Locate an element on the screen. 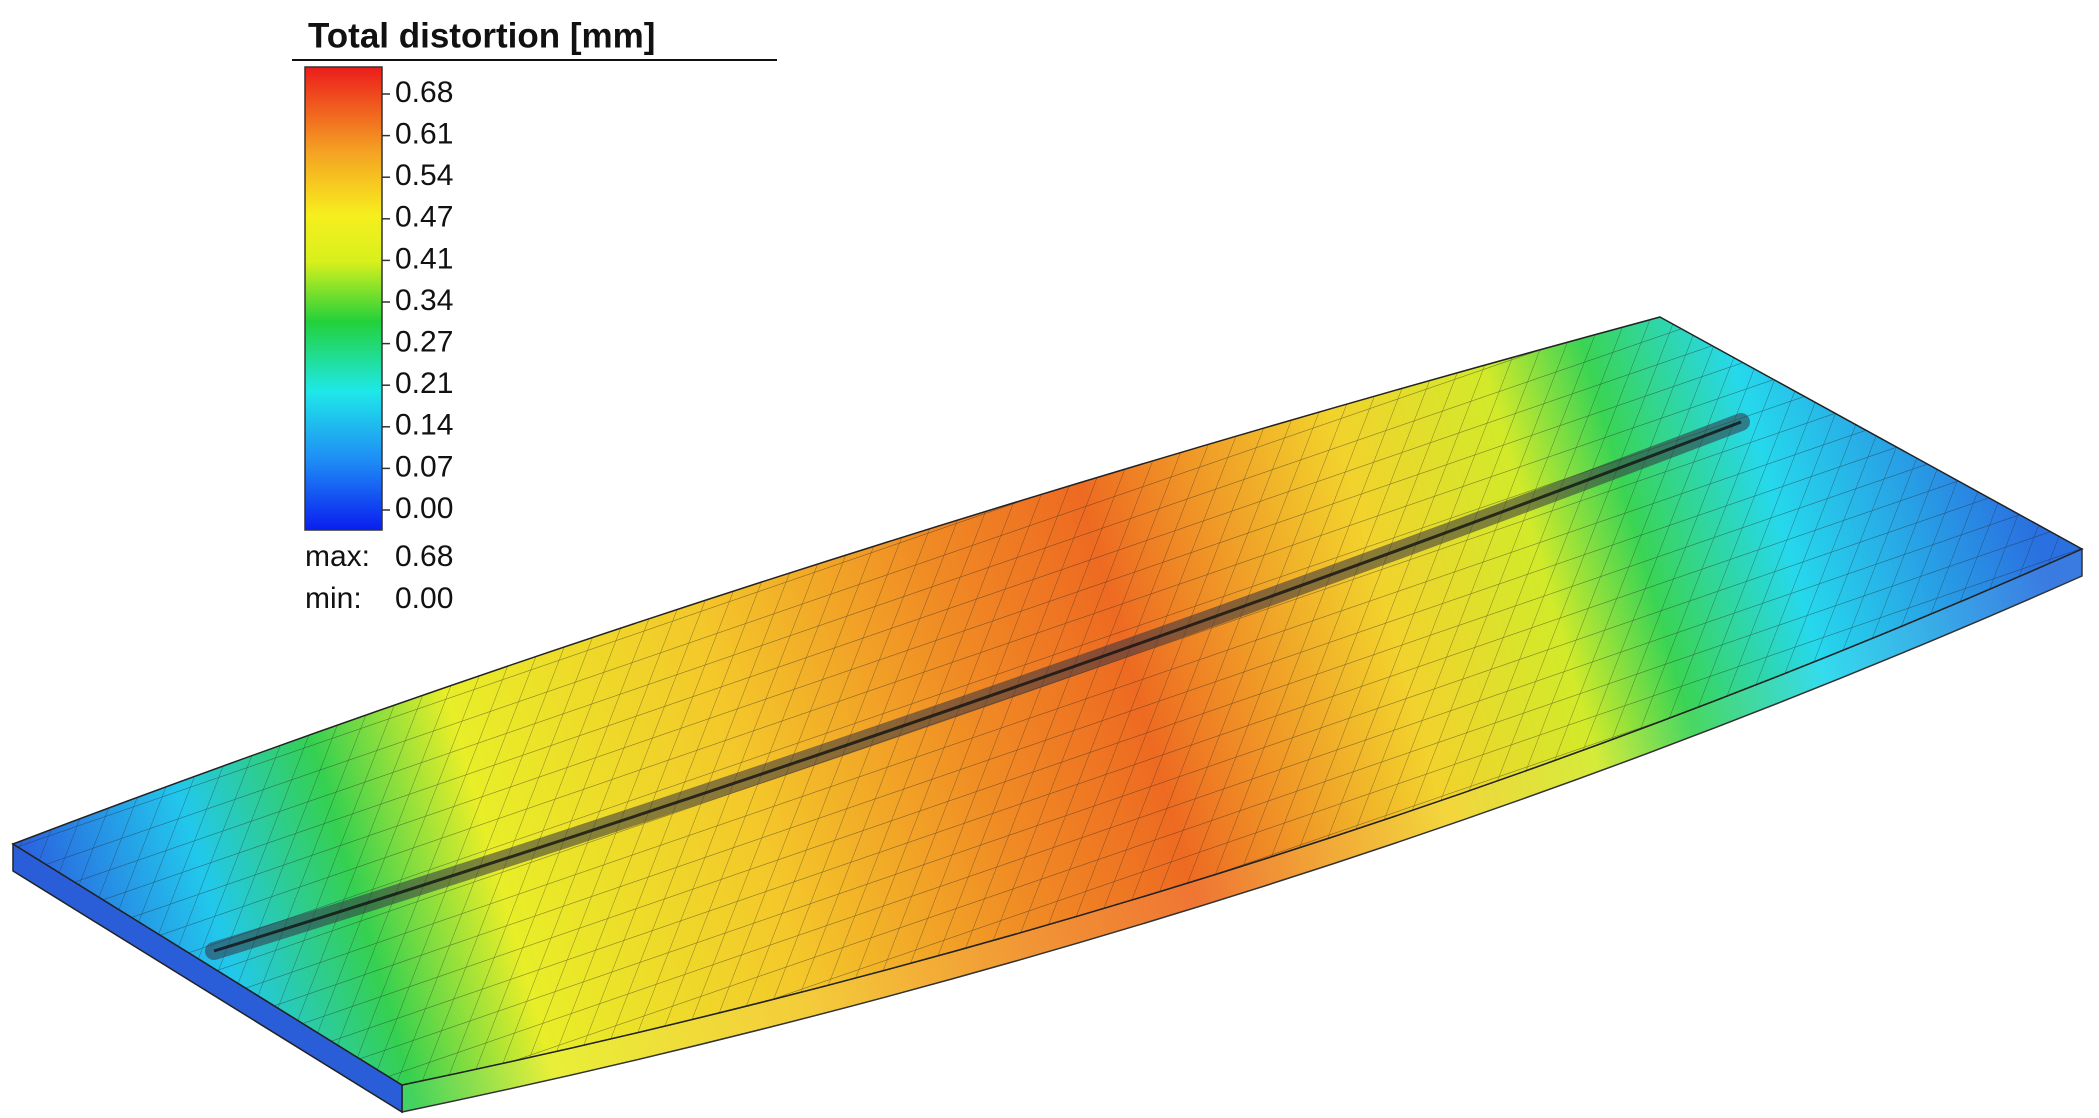  min-label: min: is located at coordinates (333, 598).